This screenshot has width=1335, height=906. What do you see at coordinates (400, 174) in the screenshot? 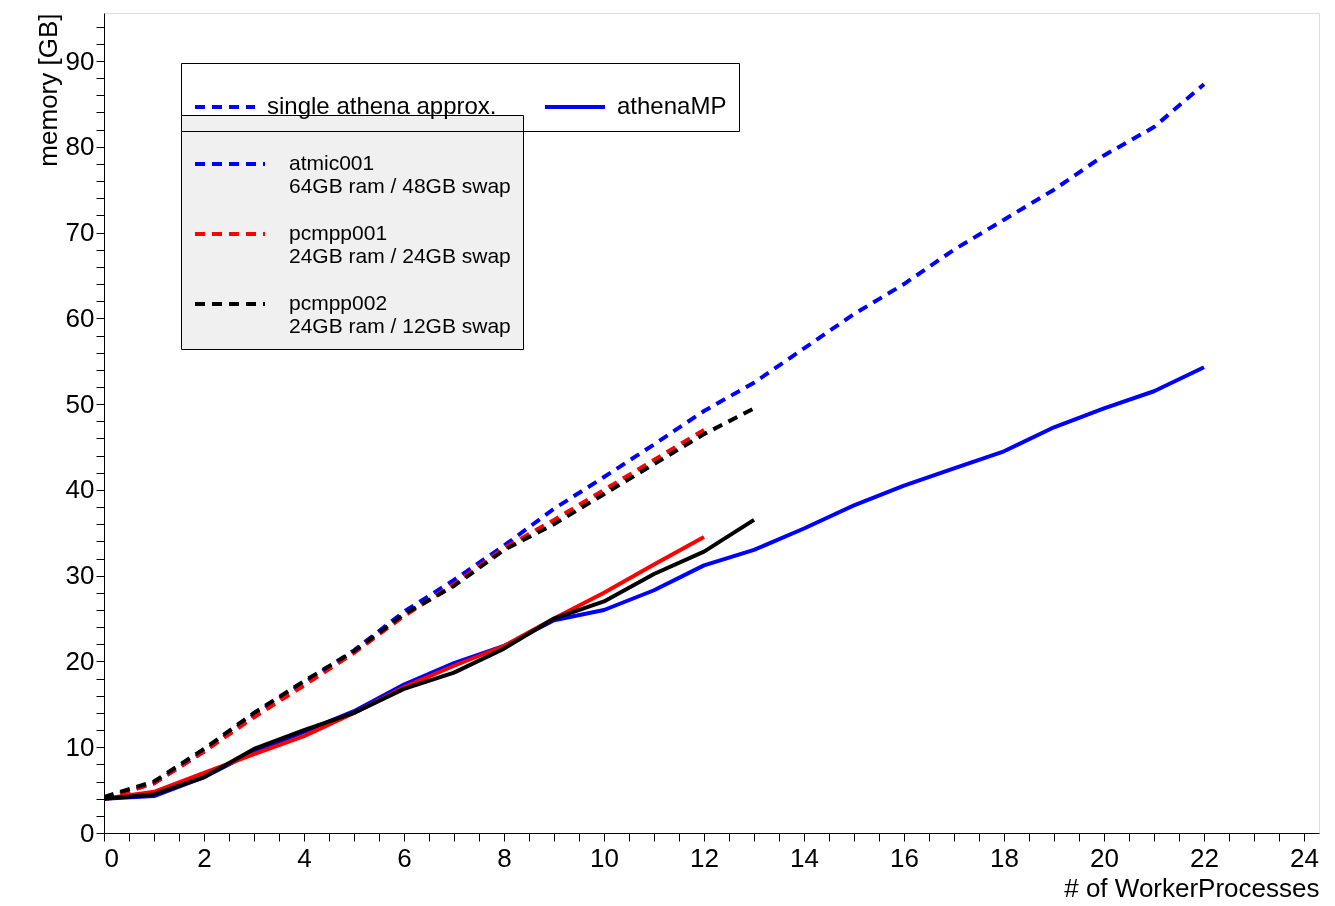
I see `legend-label: atmic001 64GB ram / 48GB swap` at bounding box center [400, 174].